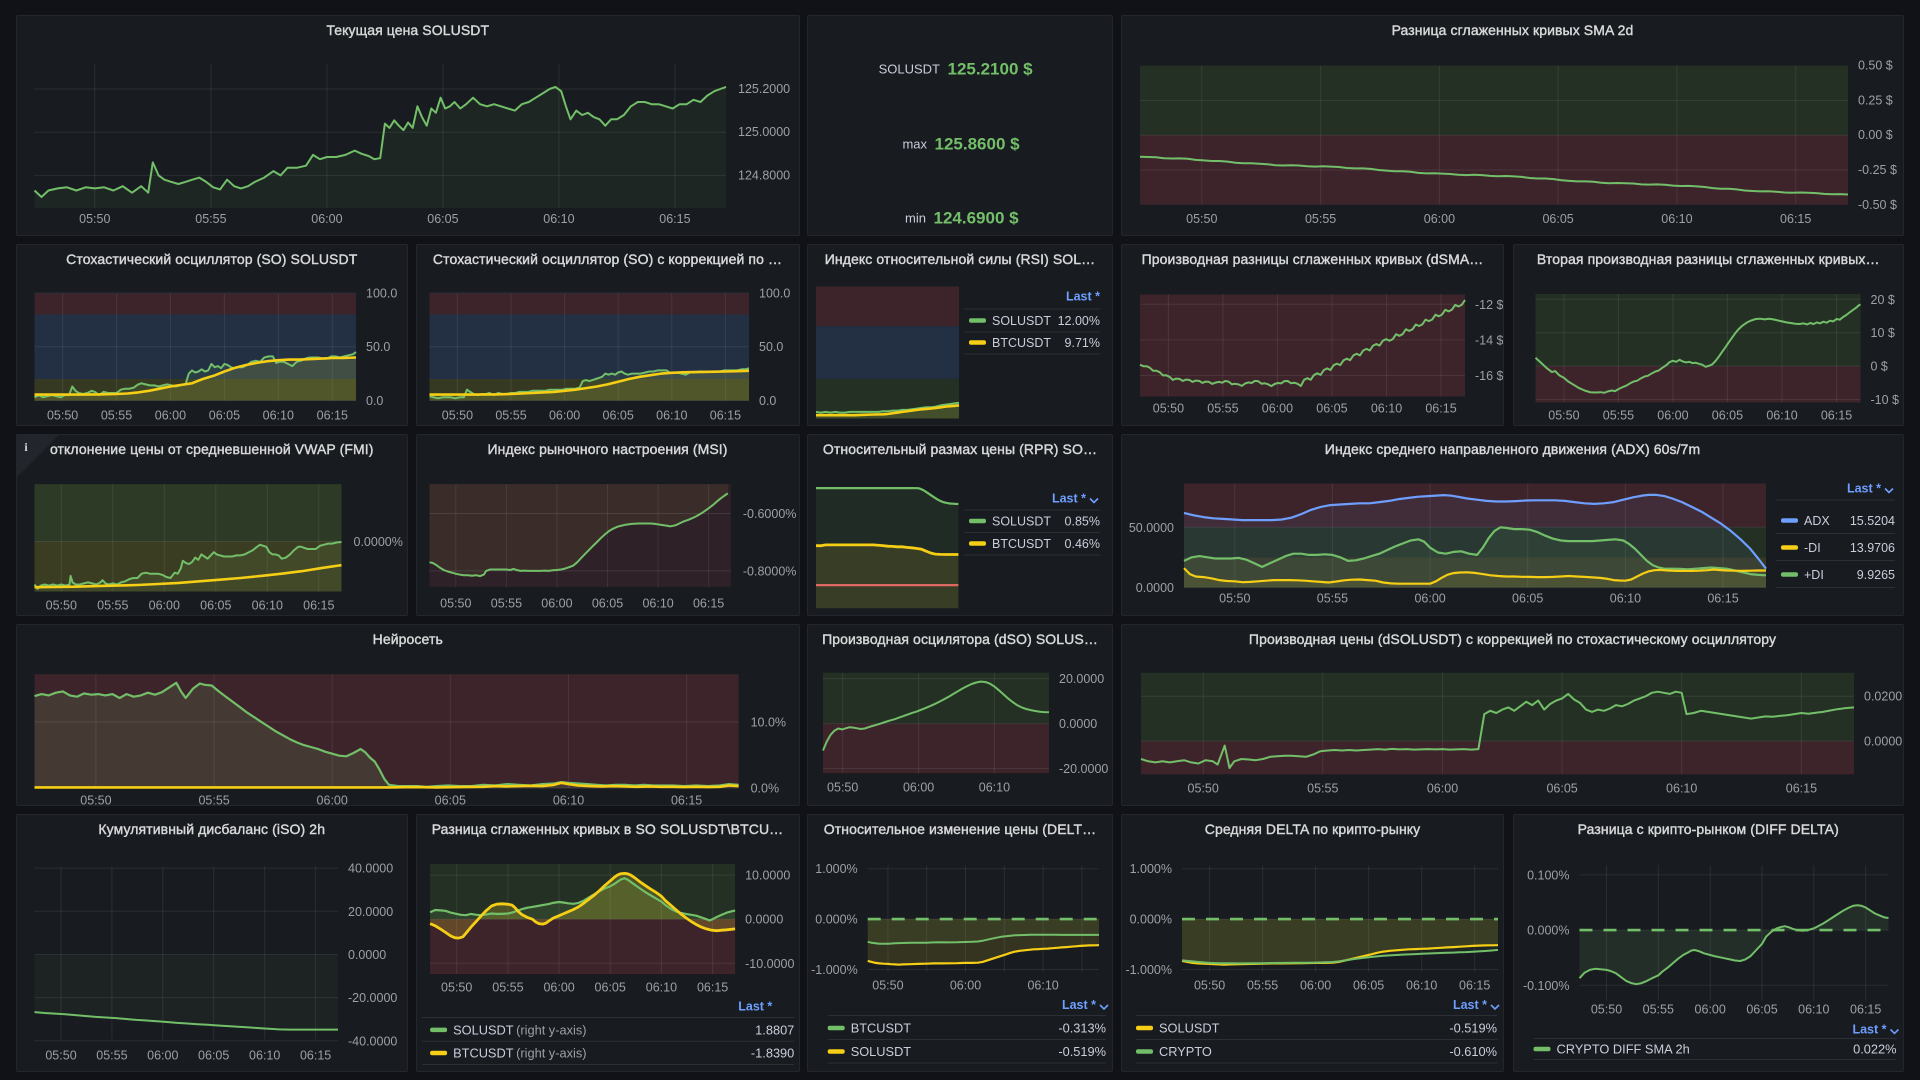  I want to click on svg-text: +DI, so click(1814, 575).